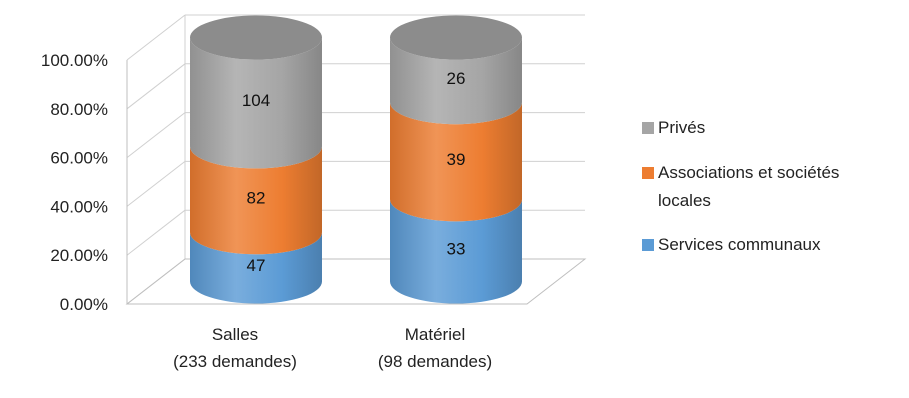 This screenshot has width=909, height=398. I want to click on data-label: 47, so click(256, 265).